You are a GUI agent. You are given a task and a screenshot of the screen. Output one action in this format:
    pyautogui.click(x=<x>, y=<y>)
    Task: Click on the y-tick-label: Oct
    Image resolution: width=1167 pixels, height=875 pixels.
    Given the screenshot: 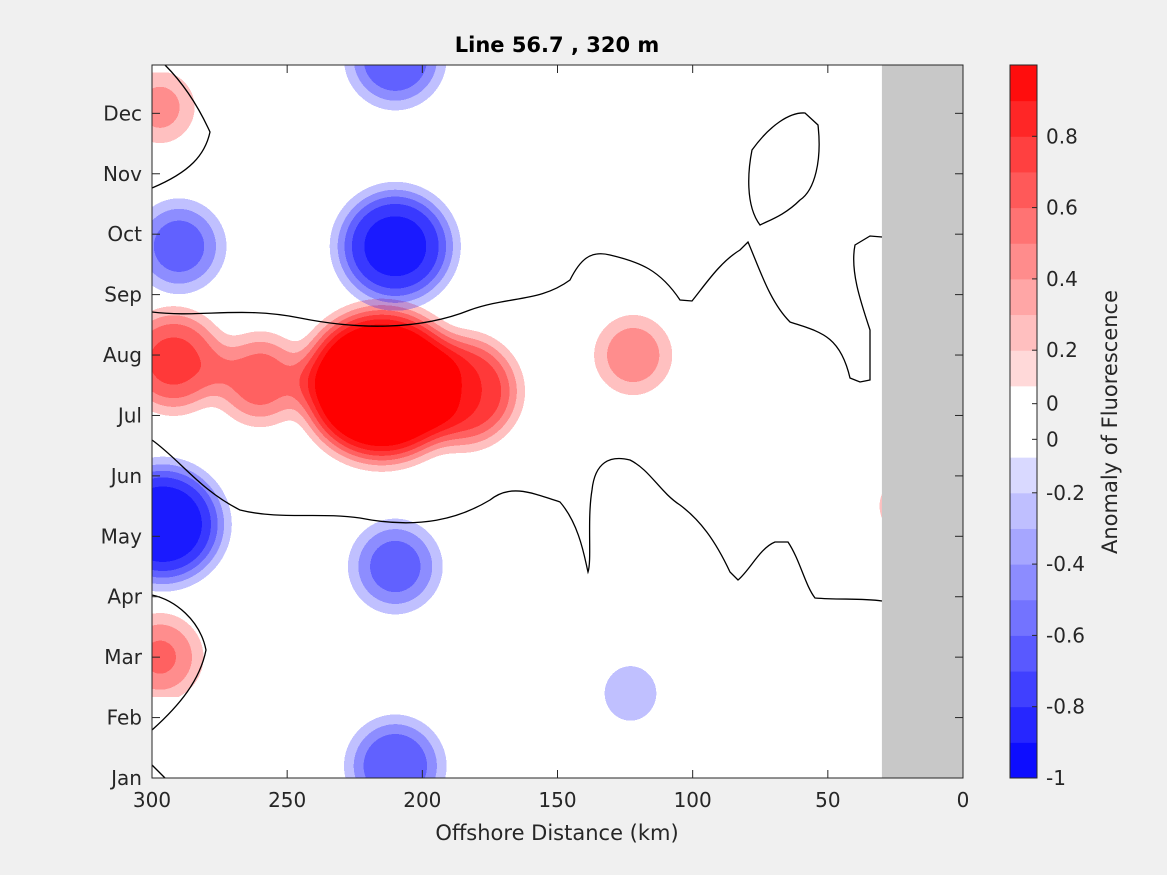 What is the action you would take?
    pyautogui.click(x=124, y=234)
    